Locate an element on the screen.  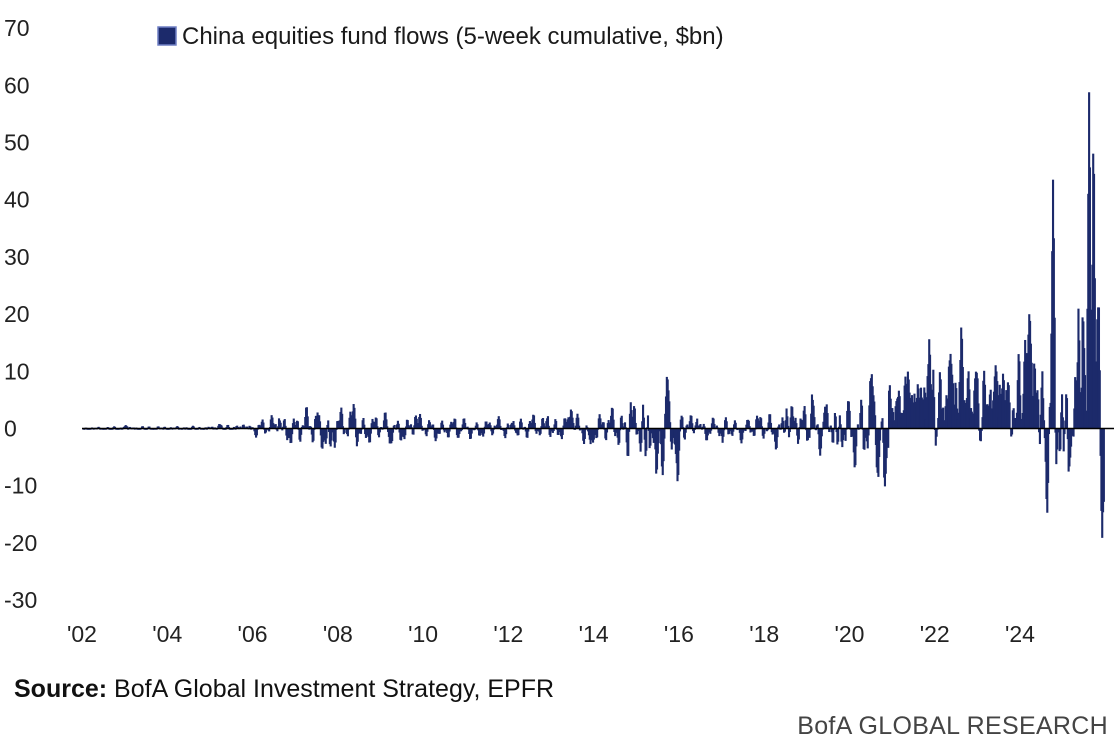
source-label: Source: is located at coordinates (61, 689).